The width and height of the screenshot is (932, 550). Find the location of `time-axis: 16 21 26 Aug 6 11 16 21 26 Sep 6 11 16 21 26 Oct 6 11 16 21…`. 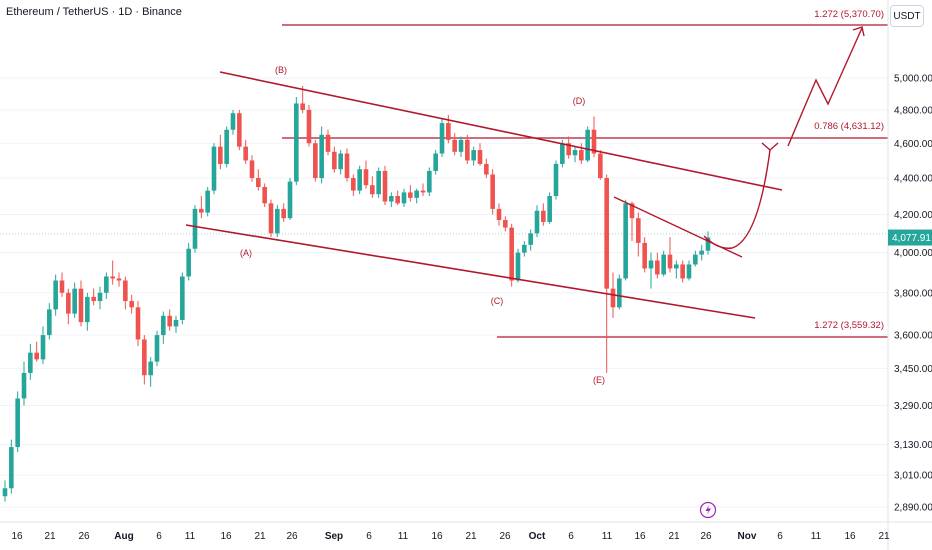

time-axis: 16 21 26 Aug 6 11 16 21 26 Sep 6 11 16 21 26 Oct 6 11 16 21… is located at coordinates (466, 531).